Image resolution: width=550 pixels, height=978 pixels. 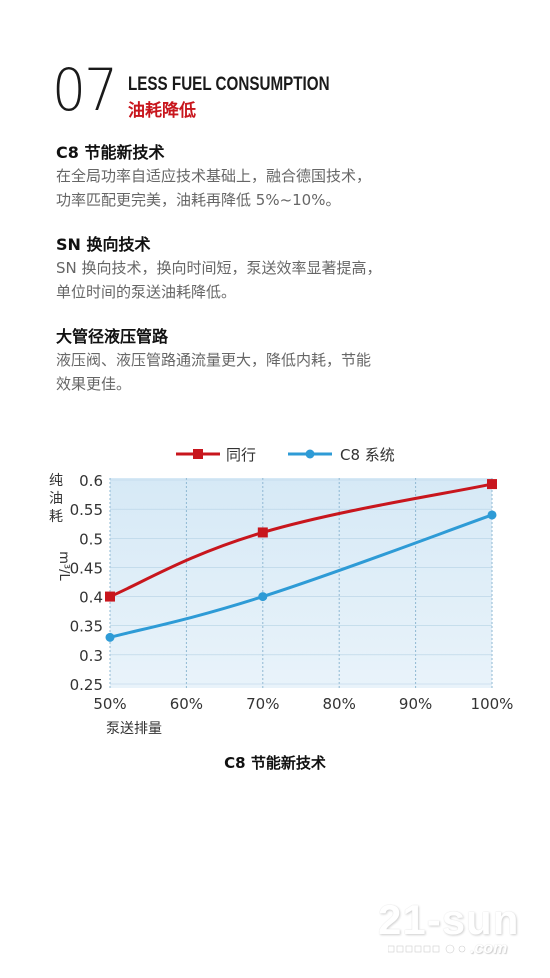 What do you see at coordinates (262, 704) in the screenshot?
I see `x-tick-label: 70%` at bounding box center [262, 704].